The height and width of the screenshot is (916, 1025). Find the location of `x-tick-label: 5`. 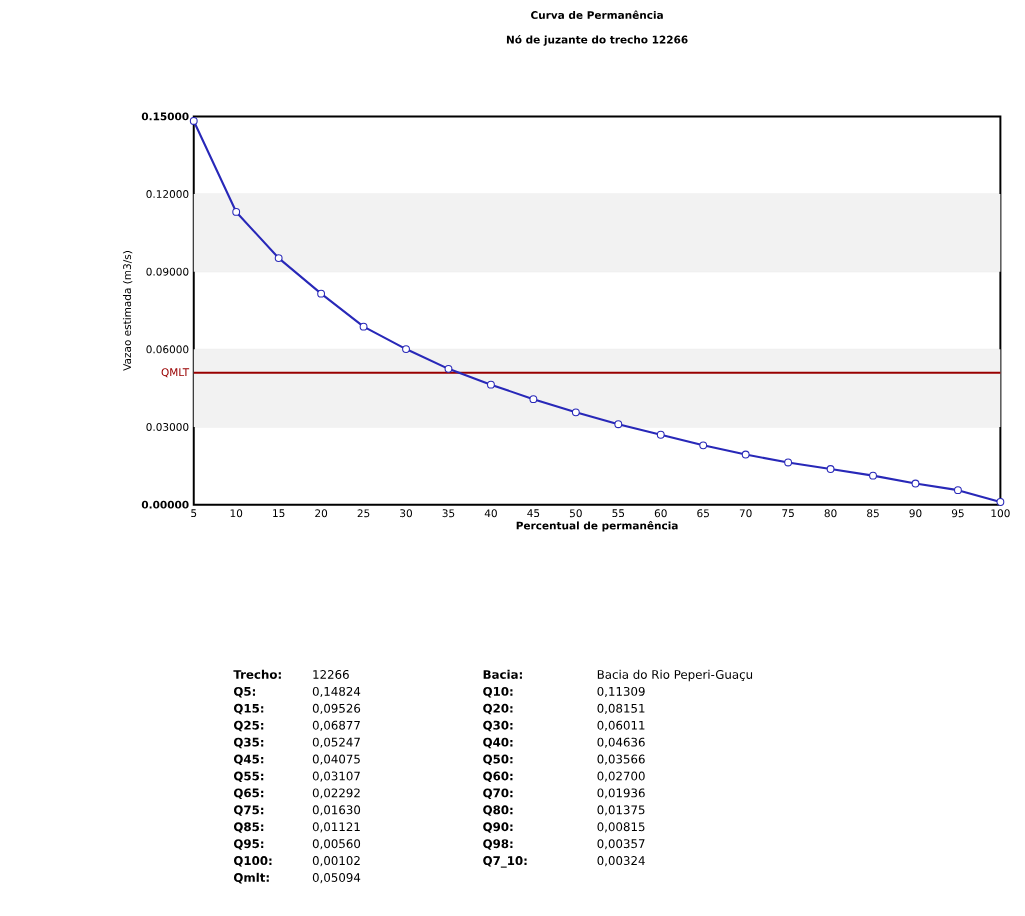

x-tick-label: 5 is located at coordinates (194, 513).